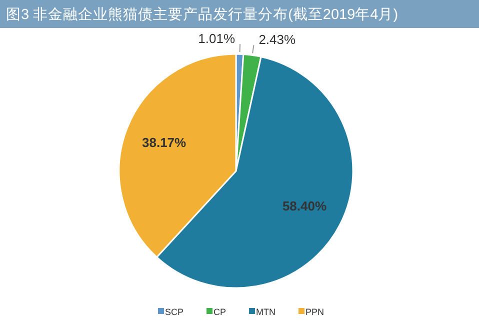  Describe the element at coordinates (164, 142) in the screenshot. I see `data-label: 38.17%` at that location.